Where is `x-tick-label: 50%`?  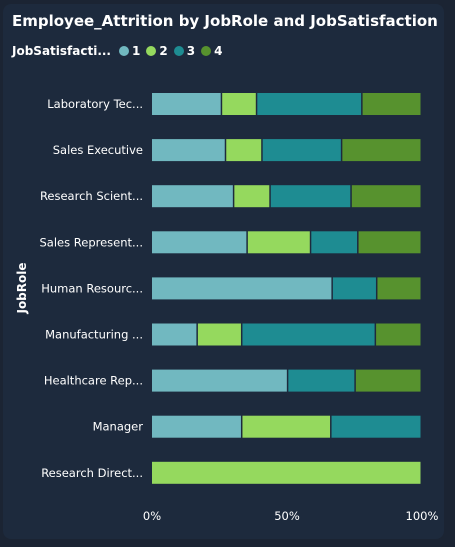
x-tick-label: 50% is located at coordinates (287, 516).